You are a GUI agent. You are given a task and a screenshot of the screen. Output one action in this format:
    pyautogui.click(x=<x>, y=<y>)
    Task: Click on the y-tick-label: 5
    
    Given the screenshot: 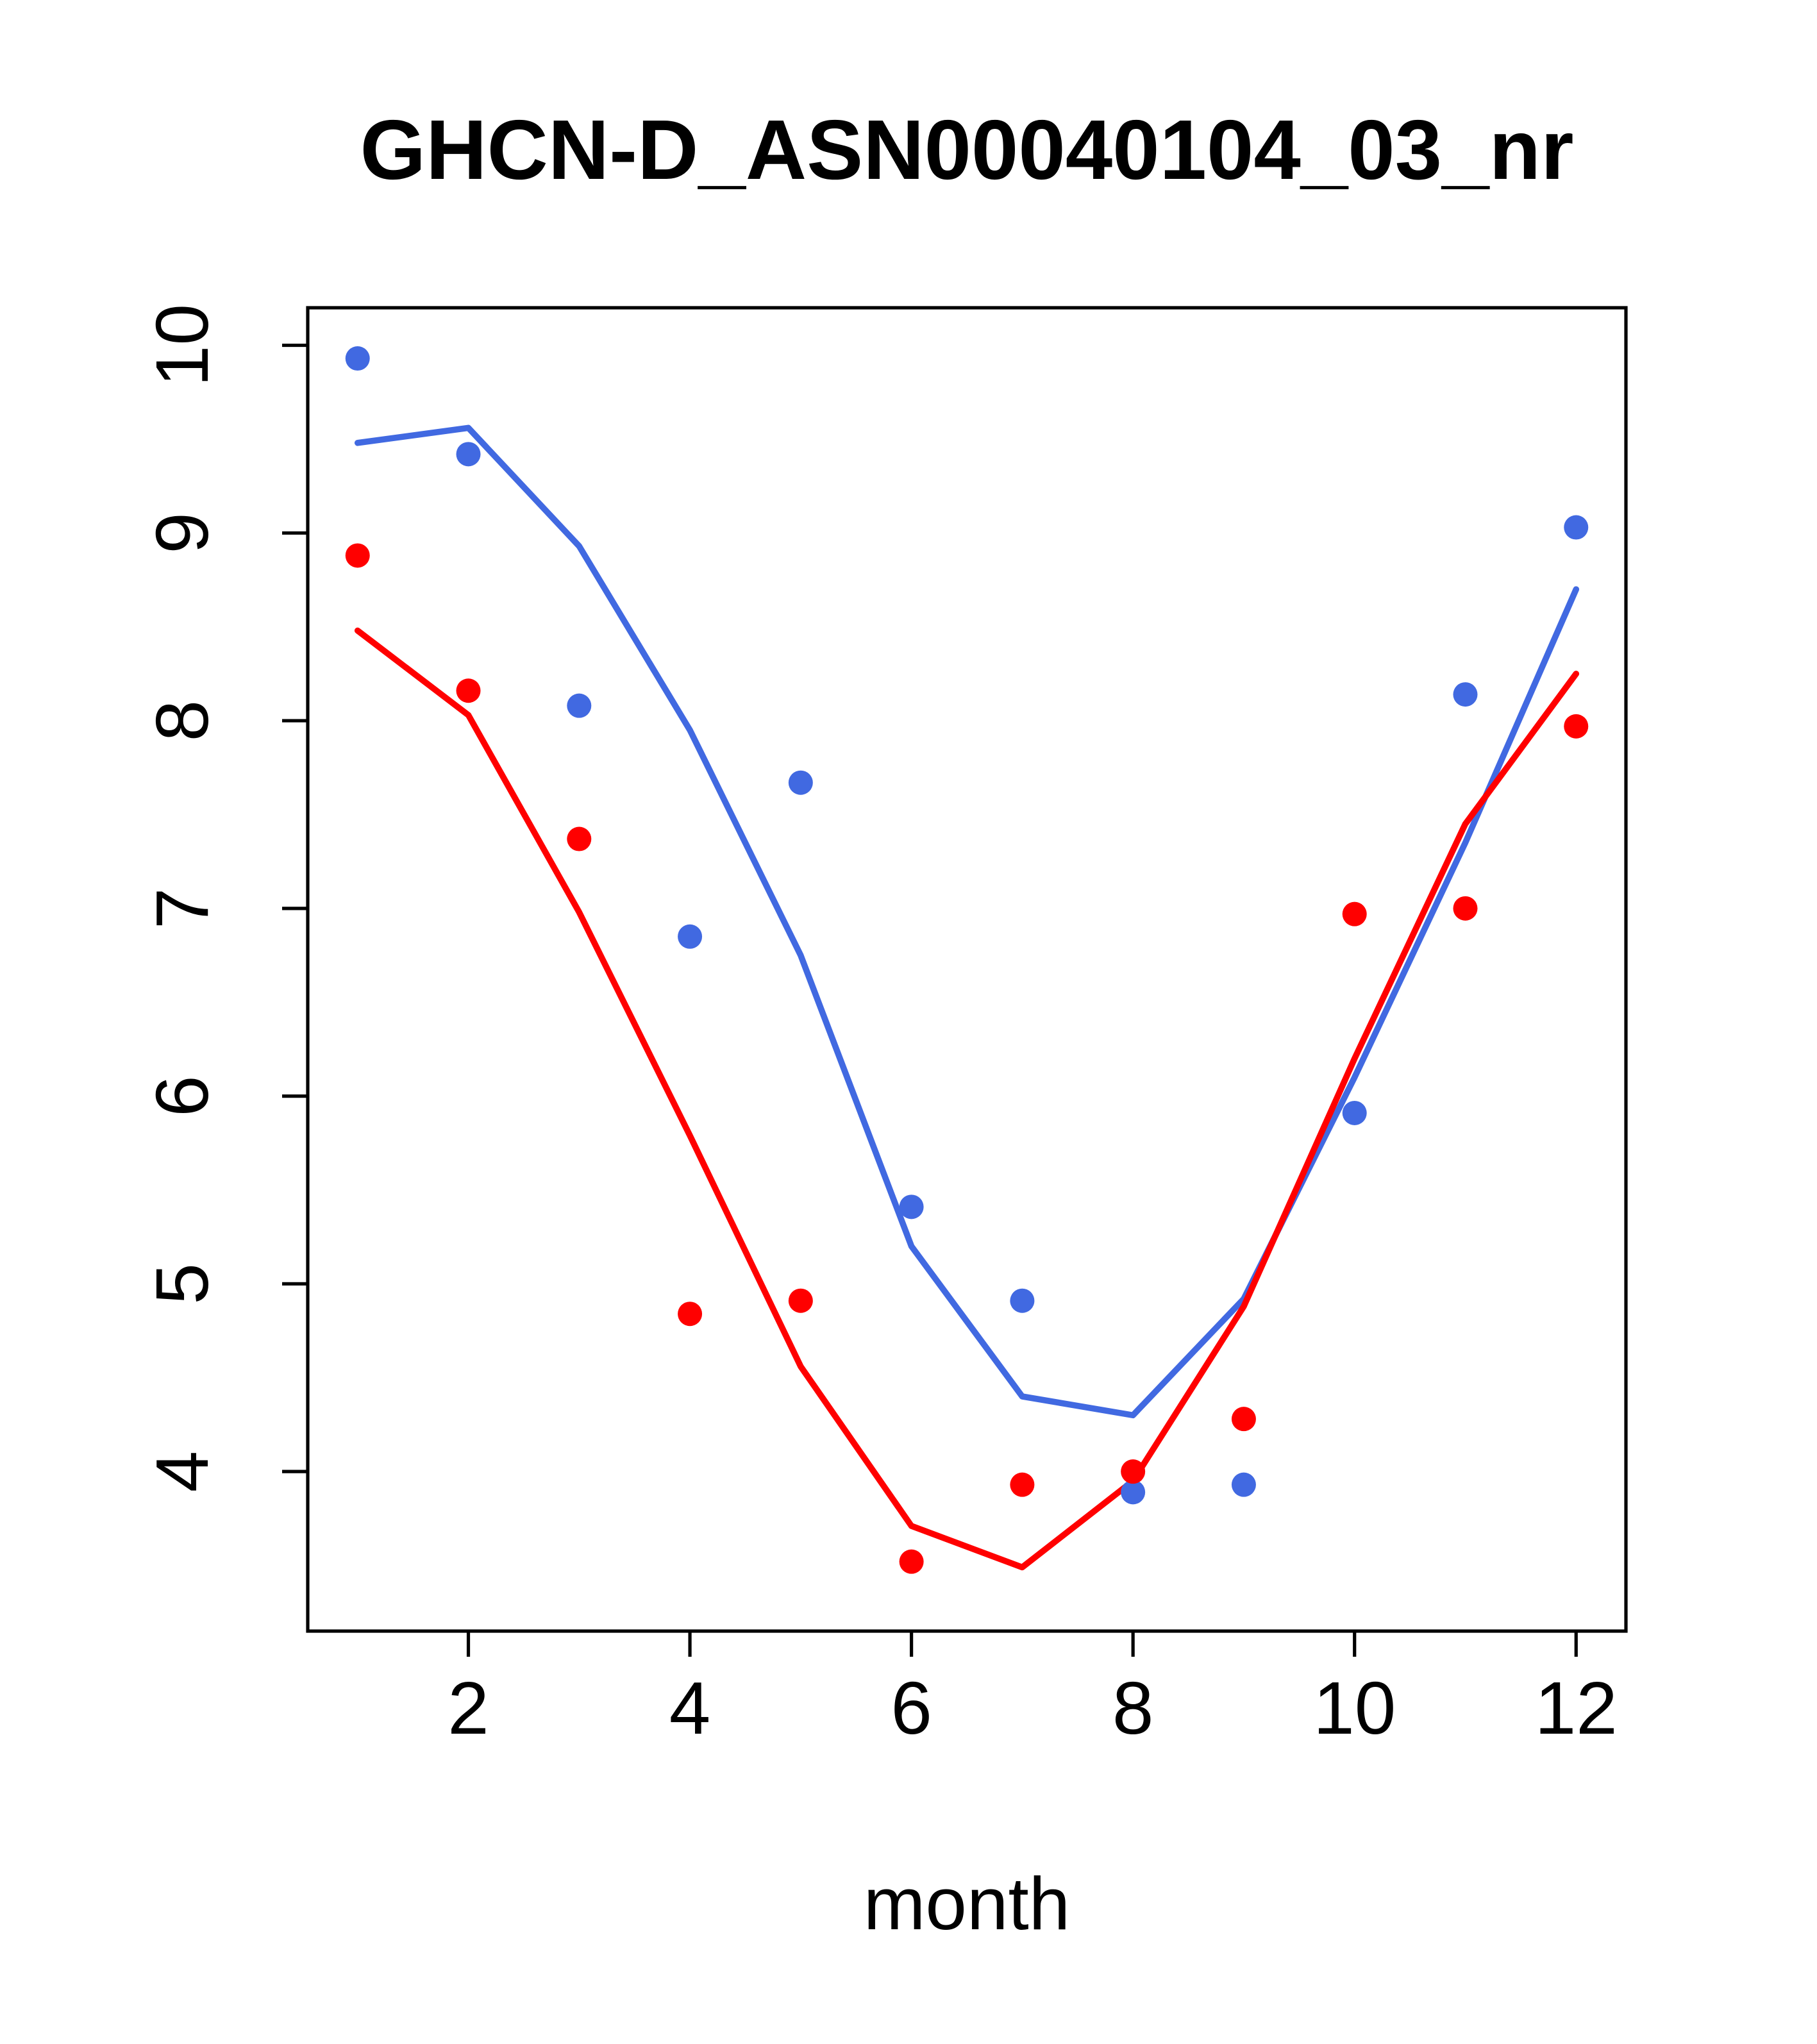 What is the action you would take?
    pyautogui.click(x=182, y=1284)
    